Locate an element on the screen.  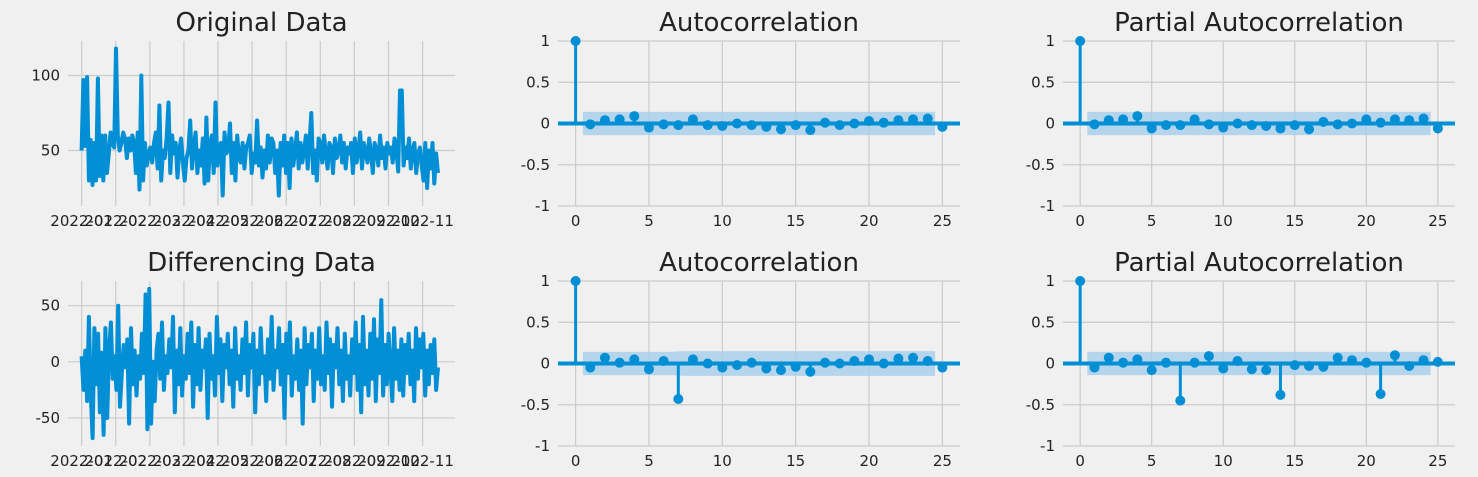
x-tick-label: 2022-08 is located at coordinates (320, 461).